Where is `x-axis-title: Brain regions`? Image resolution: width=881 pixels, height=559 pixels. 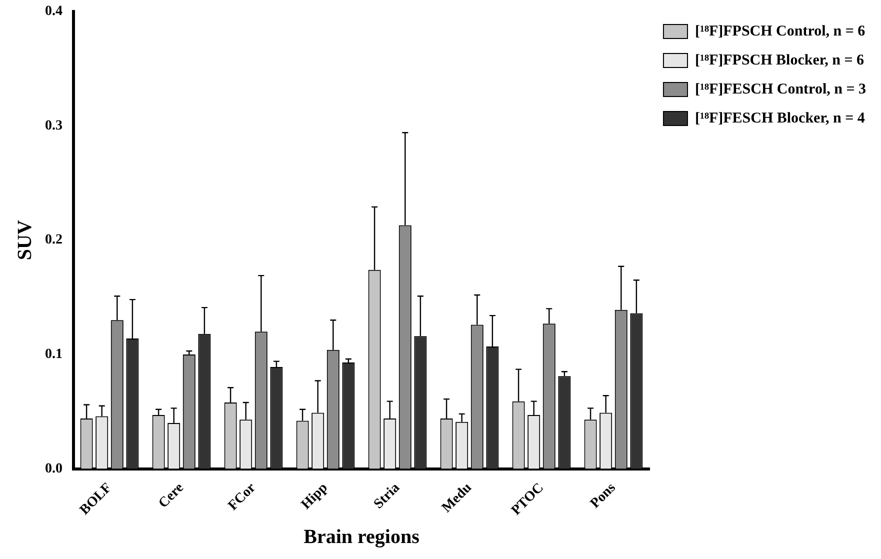 x-axis-title: Brain regions is located at coordinates (362, 537).